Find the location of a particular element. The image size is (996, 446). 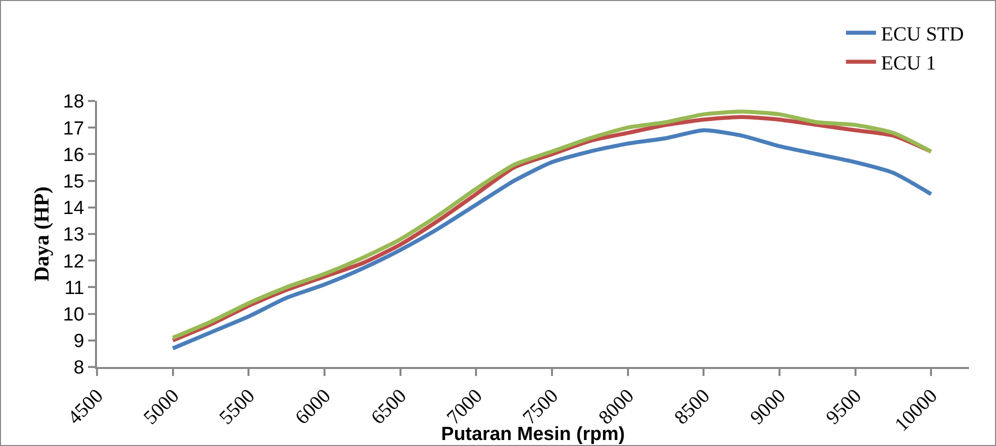

y-tick-label: 16 is located at coordinates (73, 155).